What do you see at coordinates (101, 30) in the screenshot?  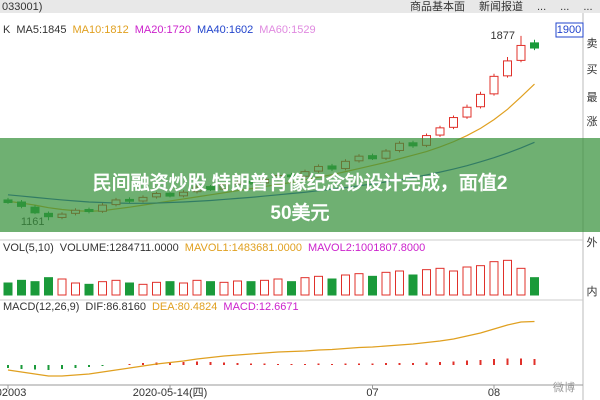 I see `legend-item: MA10:1812` at bounding box center [101, 30].